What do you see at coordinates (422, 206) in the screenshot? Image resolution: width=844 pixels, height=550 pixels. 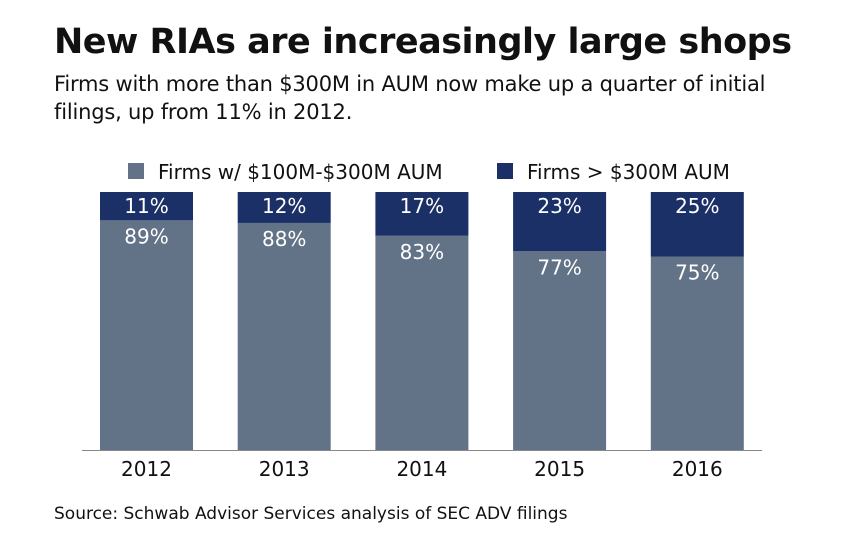 I see `data-label-large-firms-2014: 17%` at bounding box center [422, 206].